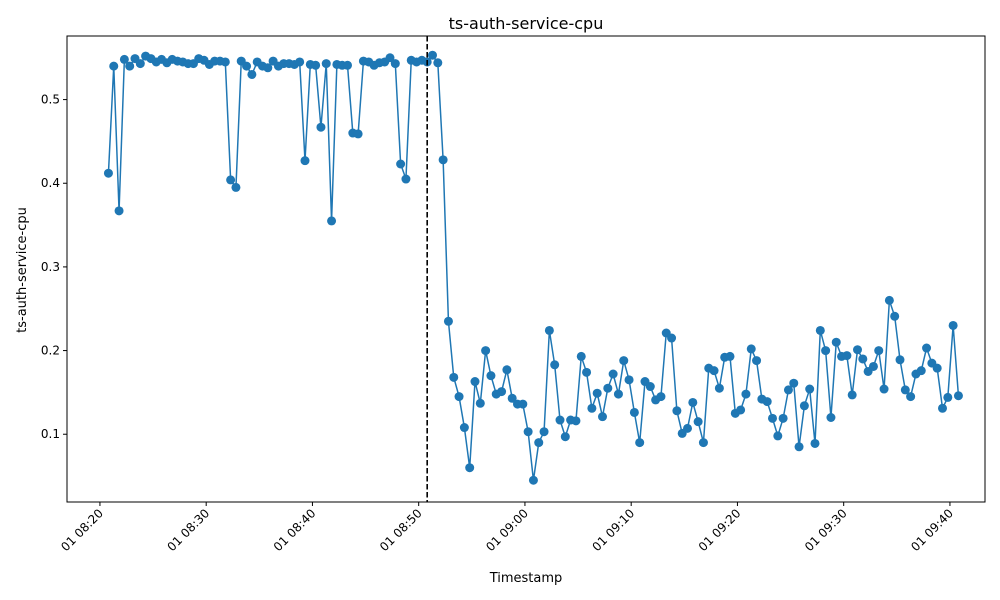  I want to click on y-axis: 0.1 0.2 0.3 0.4 0.5, so click(54, 267).